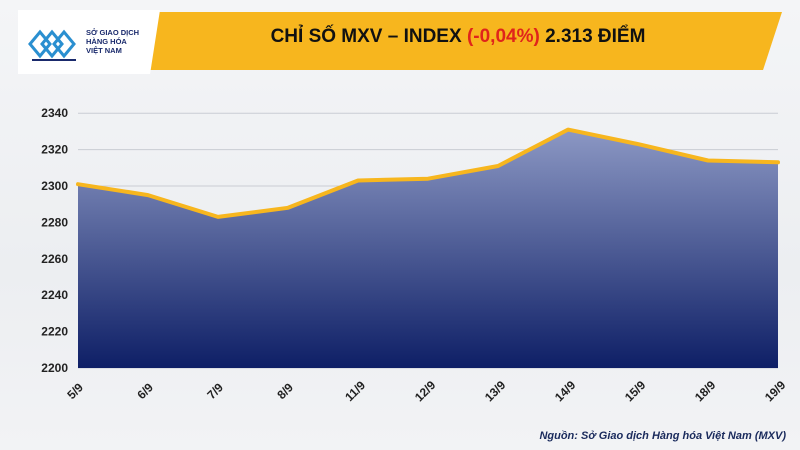 The width and height of the screenshot is (800, 450). What do you see at coordinates (215, 391) in the screenshot?
I see `x-tick-label: 7/9` at bounding box center [215, 391].